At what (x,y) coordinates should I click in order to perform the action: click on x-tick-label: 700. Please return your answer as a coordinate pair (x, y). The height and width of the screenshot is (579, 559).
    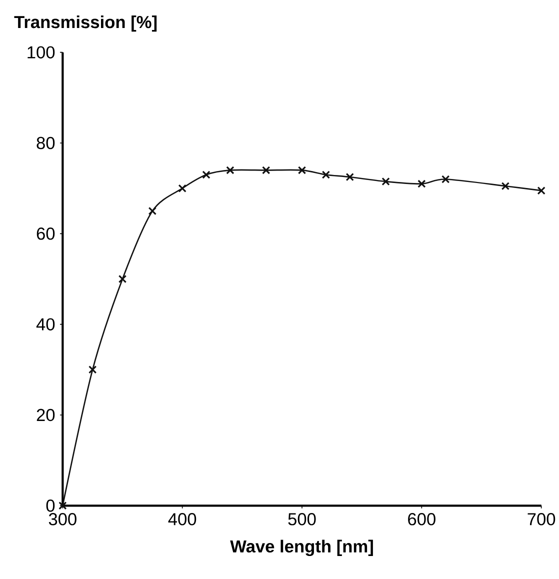
    Looking at the image, I should click on (542, 519).